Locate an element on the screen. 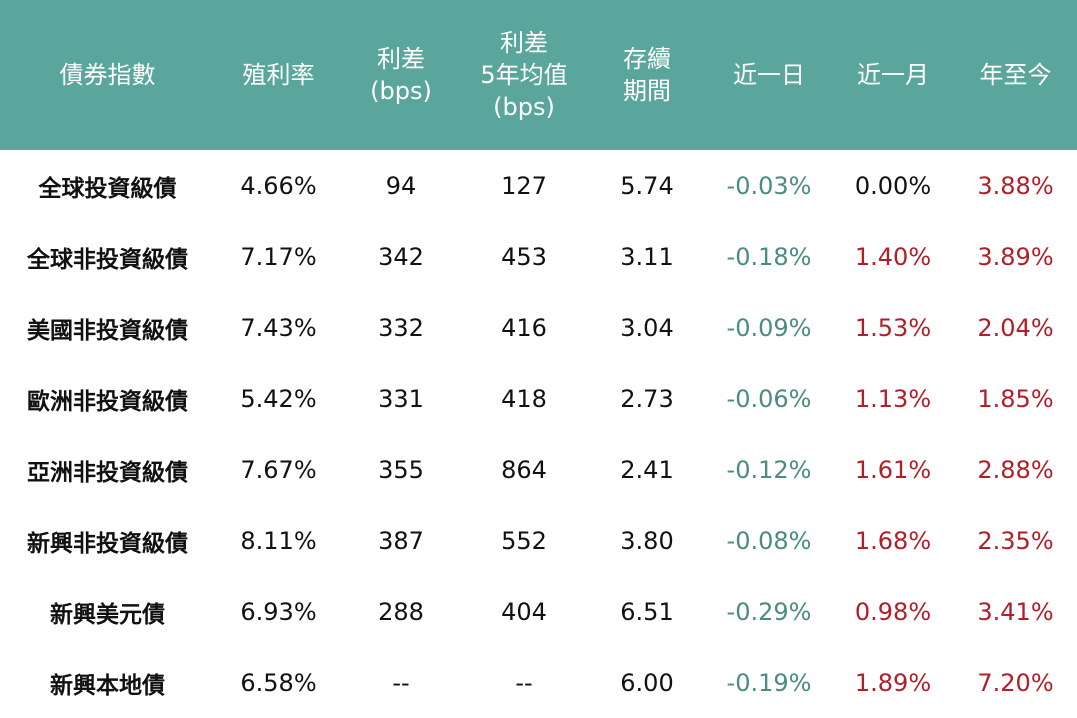 Image resolution: width=1077 pixels, height=718 pixels. change-1-month-cell: 1.40% is located at coordinates (893, 256).